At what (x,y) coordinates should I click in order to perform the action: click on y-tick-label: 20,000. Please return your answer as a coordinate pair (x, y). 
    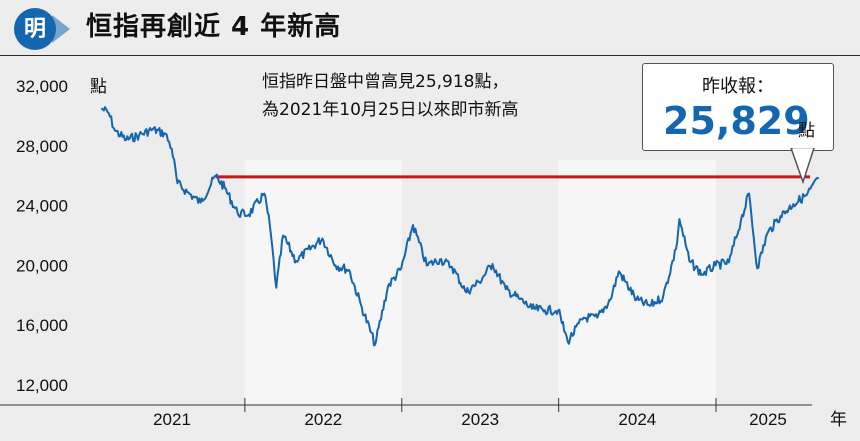
    Looking at the image, I should click on (42, 265).